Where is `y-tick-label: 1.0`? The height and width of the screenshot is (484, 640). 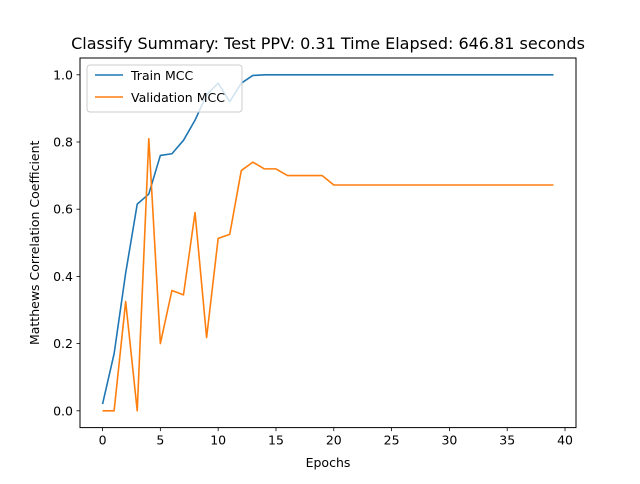 y-tick-label: 1.0 is located at coordinates (63, 74).